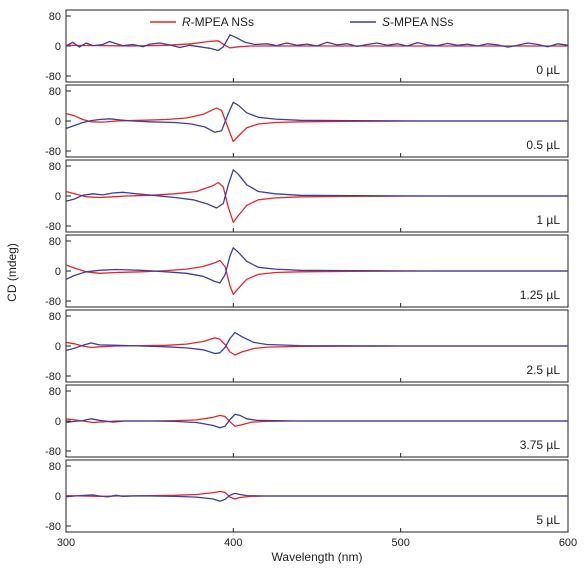  What do you see at coordinates (568, 543) in the screenshot?
I see `x-tick-label: 600` at bounding box center [568, 543].